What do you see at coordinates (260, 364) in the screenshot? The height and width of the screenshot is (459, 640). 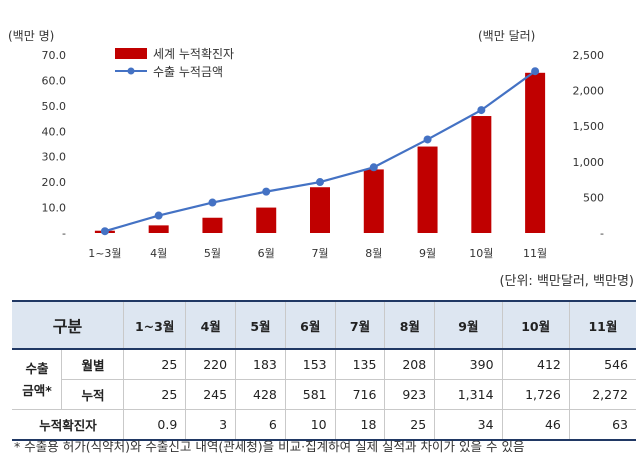 I see `table-cell: 183` at bounding box center [260, 364].